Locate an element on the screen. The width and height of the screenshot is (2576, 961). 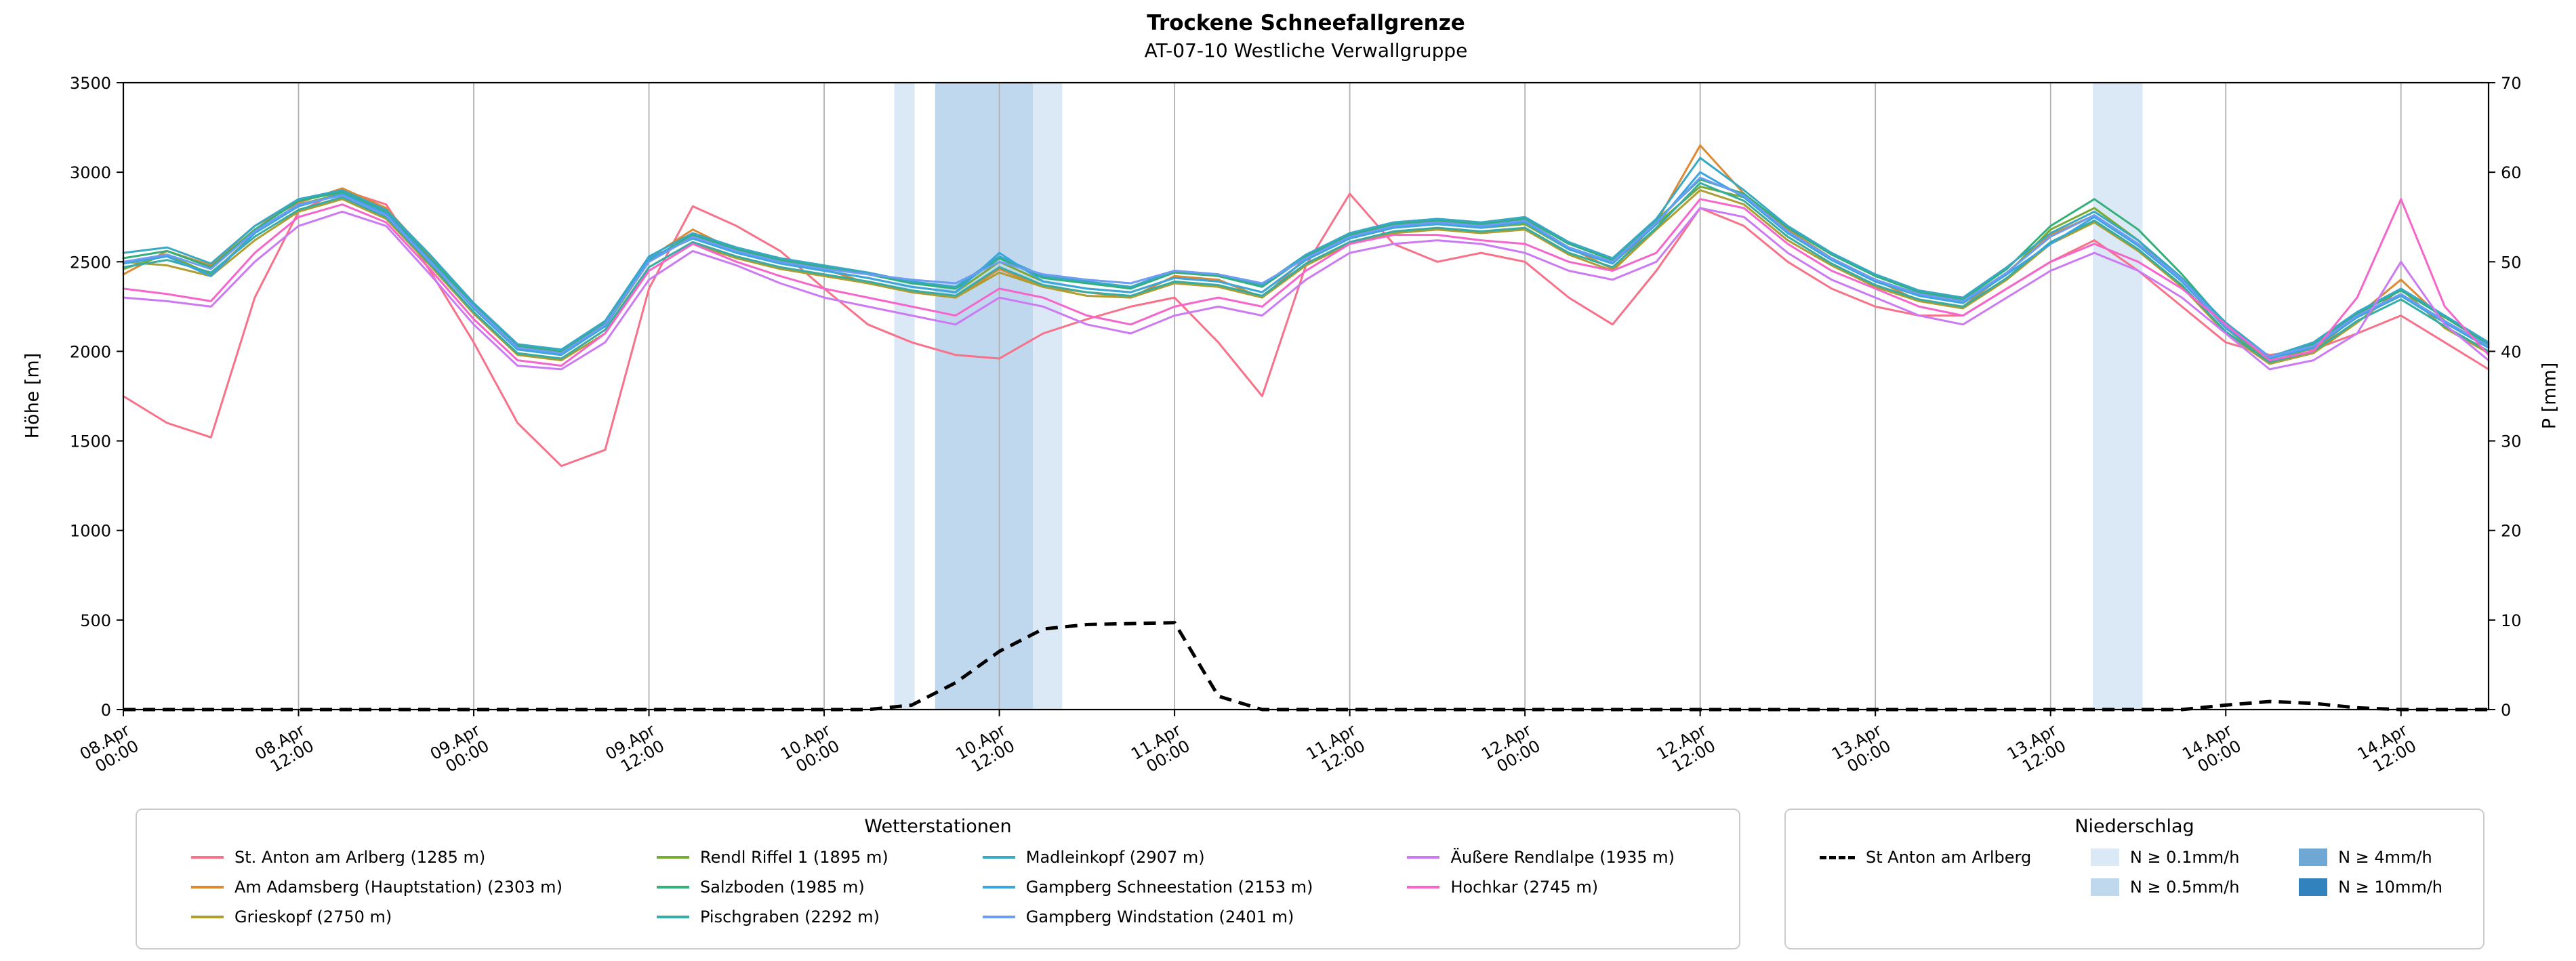
legend-precip-title: Niederschlag is located at coordinates (2134, 826).